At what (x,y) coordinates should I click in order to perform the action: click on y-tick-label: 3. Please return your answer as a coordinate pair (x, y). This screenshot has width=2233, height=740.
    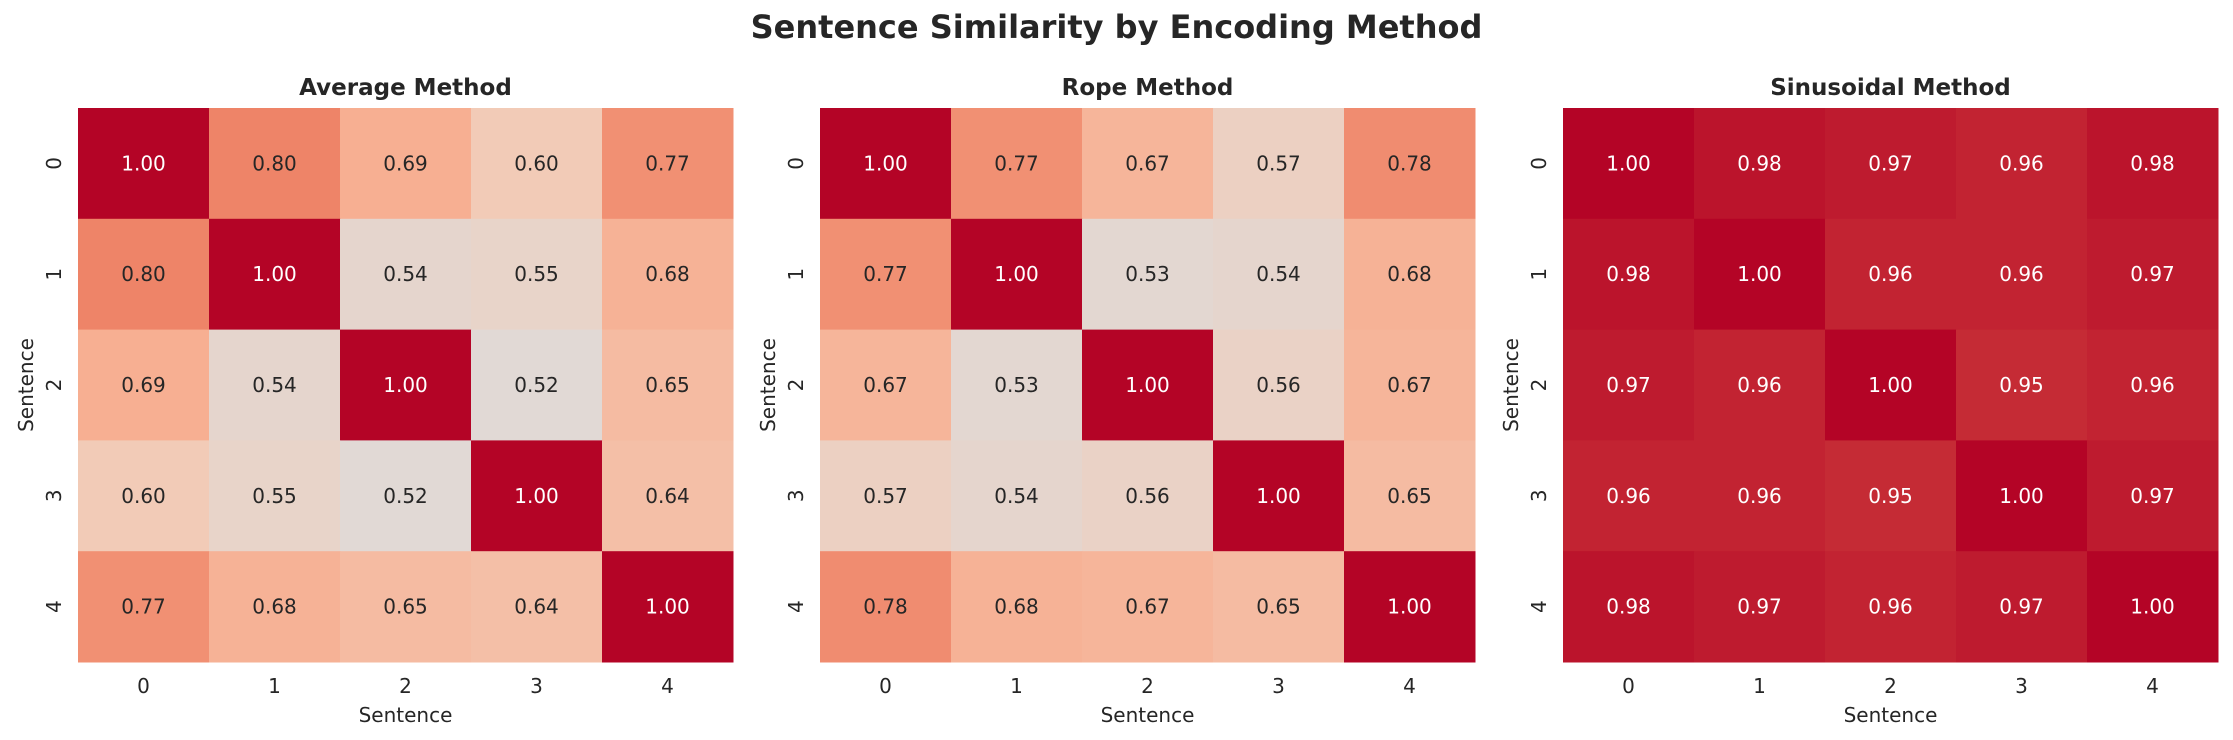
    Looking at the image, I should click on (796, 495).